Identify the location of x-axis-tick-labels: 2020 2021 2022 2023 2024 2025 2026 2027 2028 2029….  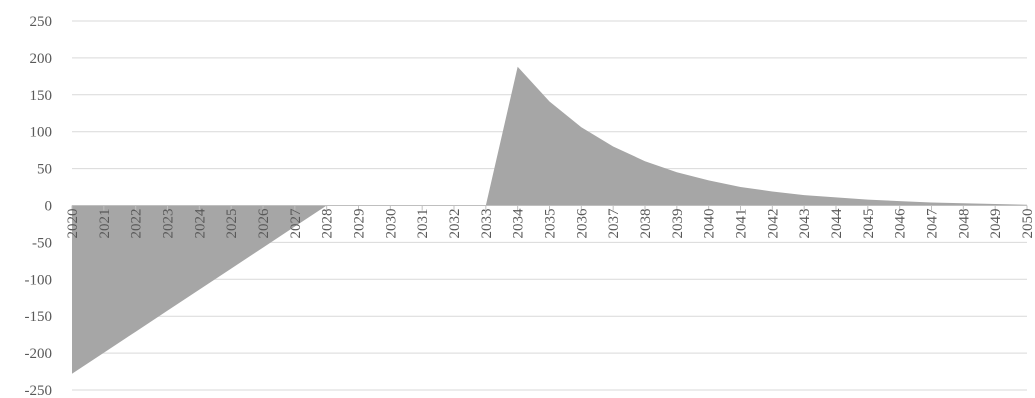
(550, 223).